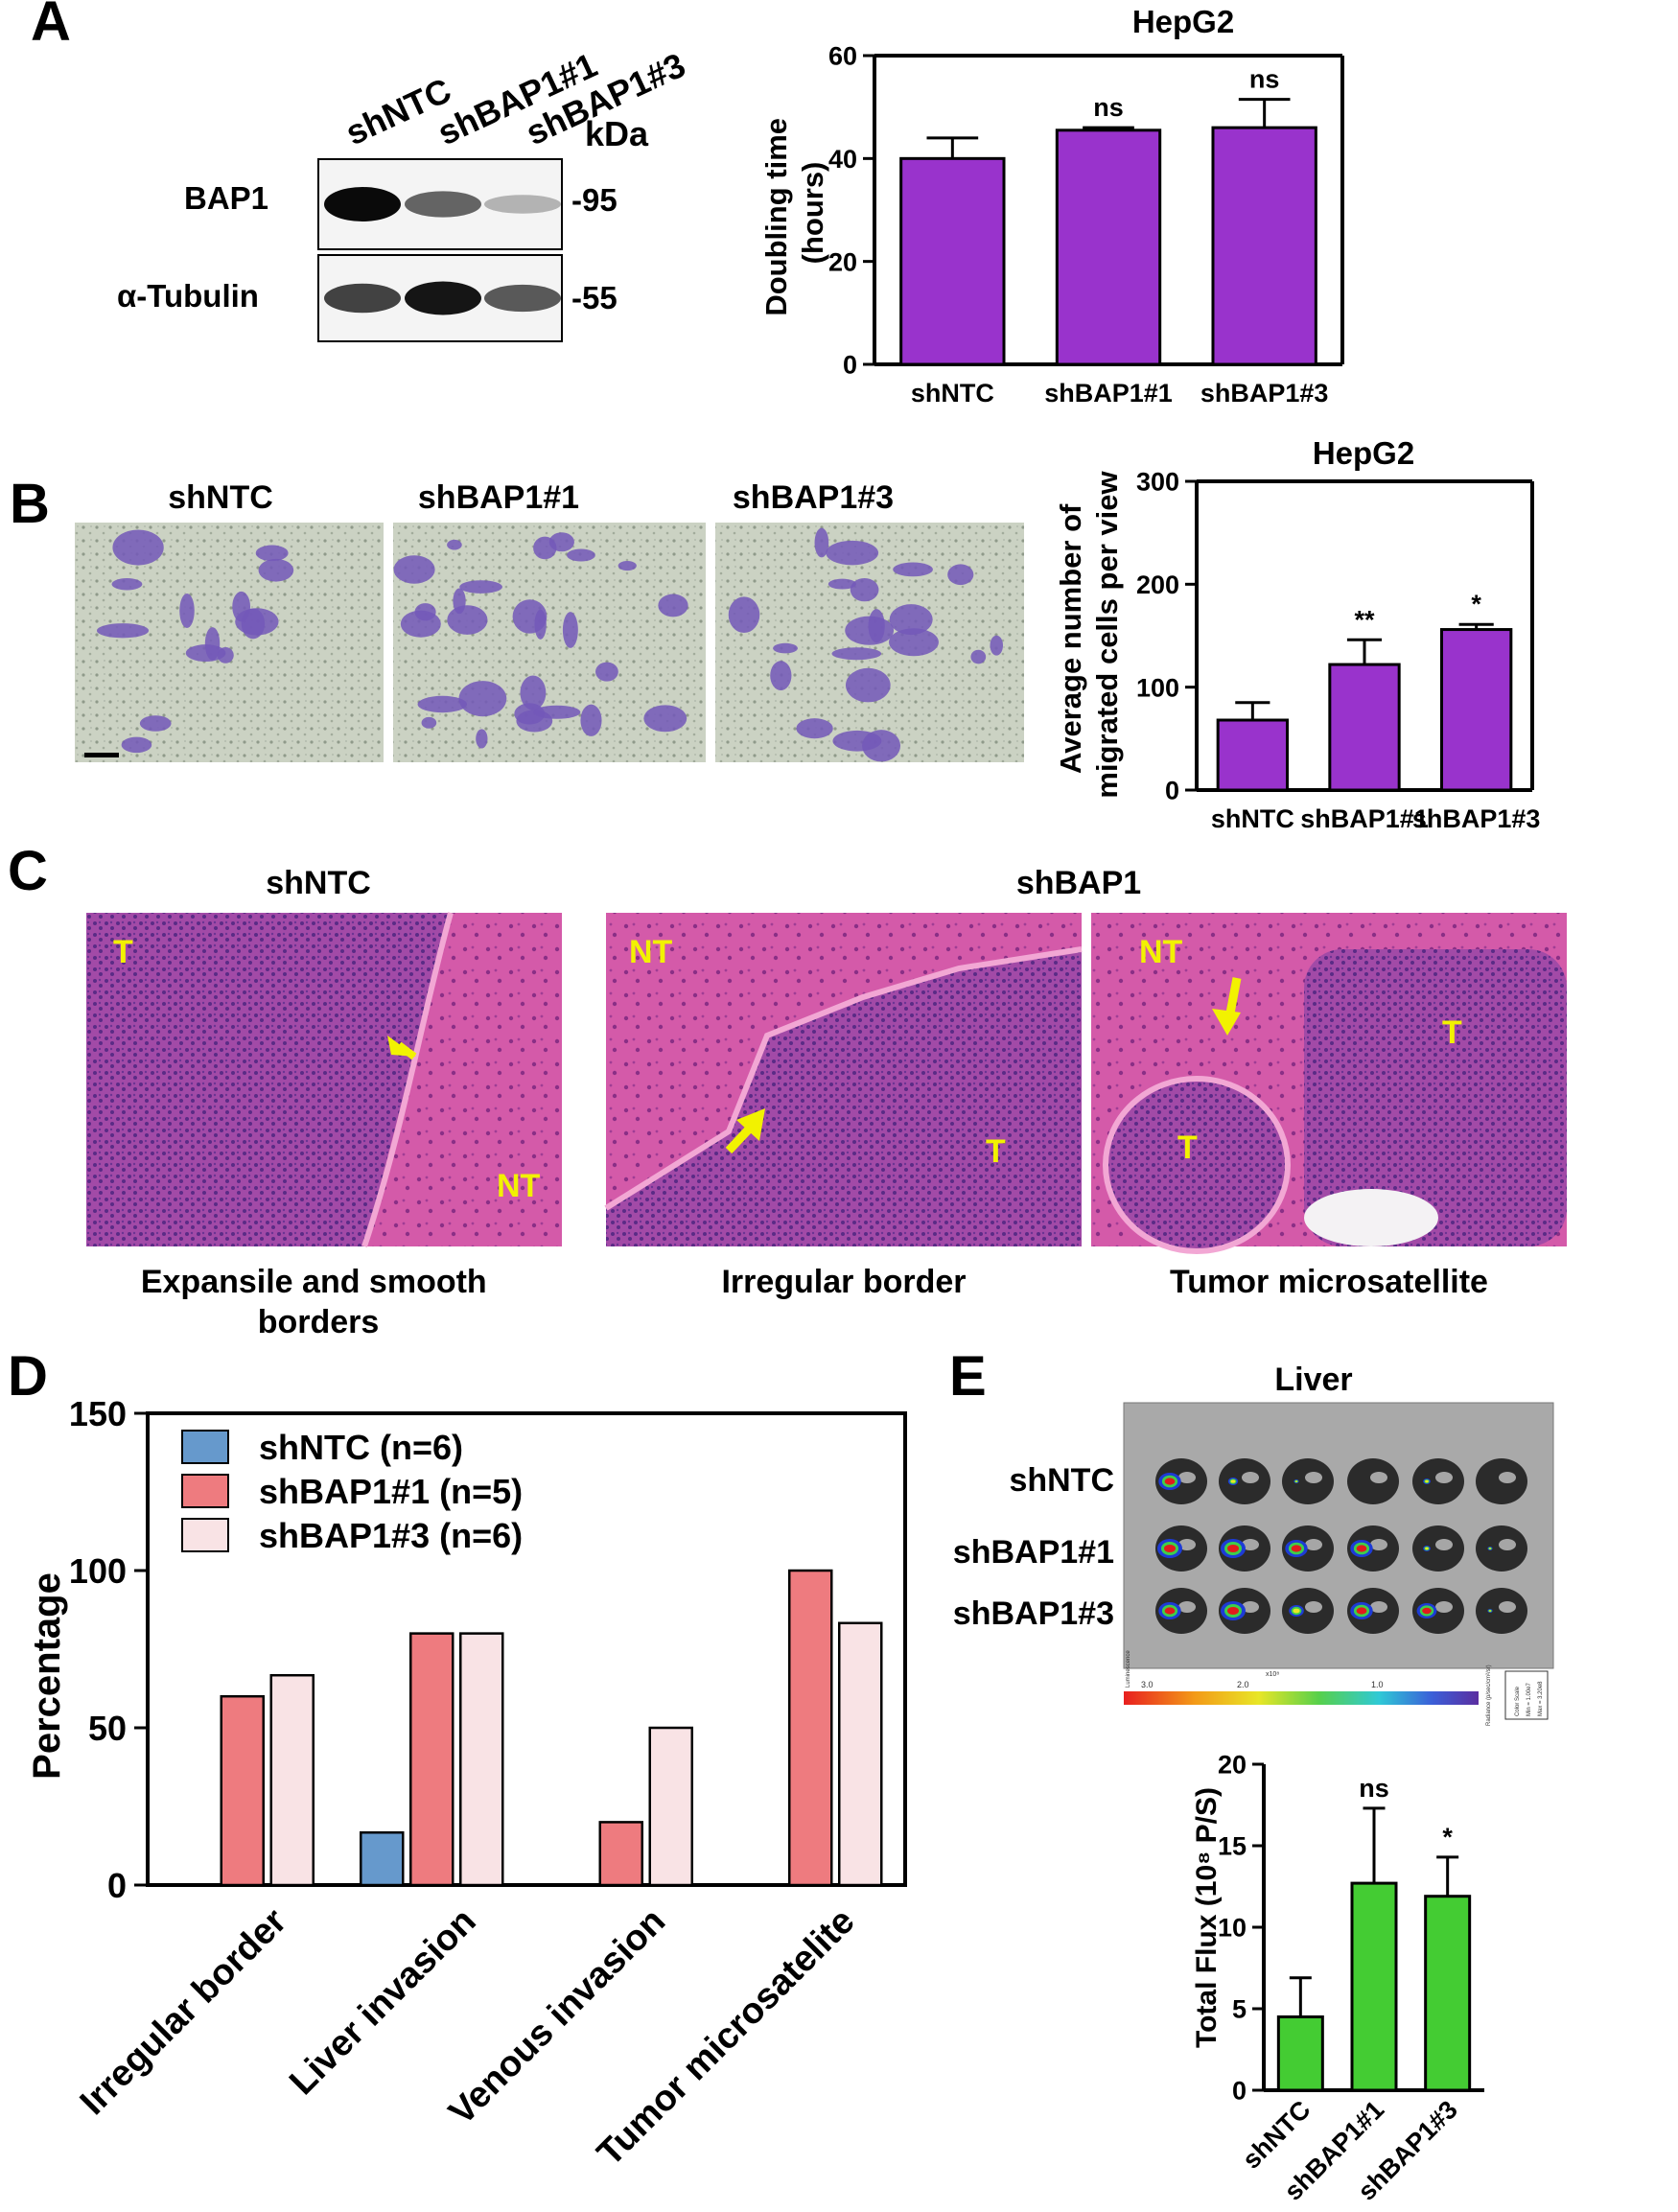 This screenshot has width=1678, height=2212. Describe the element at coordinates (1377, 1684) in the screenshot. I see `colorbar-tick: 1.0` at that location.